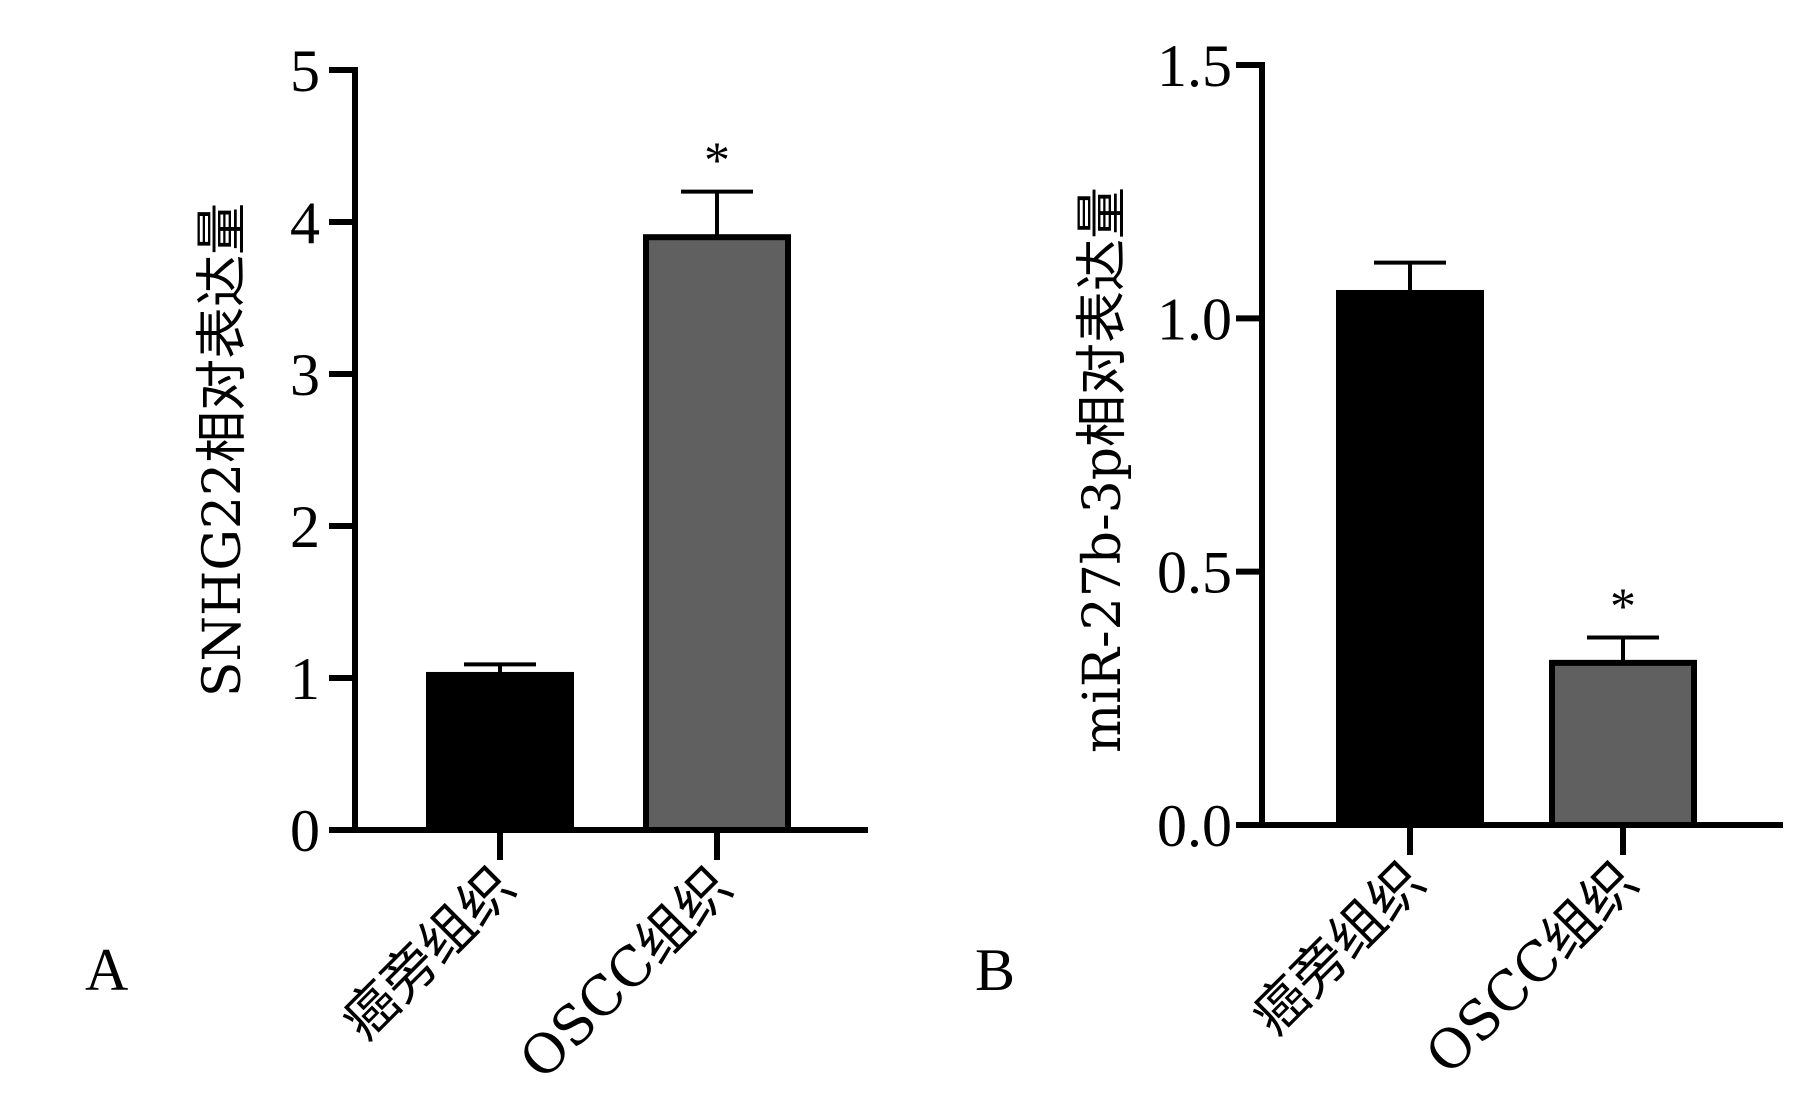 The image size is (1805, 1116). Describe the element at coordinates (106, 970) in the screenshot. I see `panel-label: A` at that location.